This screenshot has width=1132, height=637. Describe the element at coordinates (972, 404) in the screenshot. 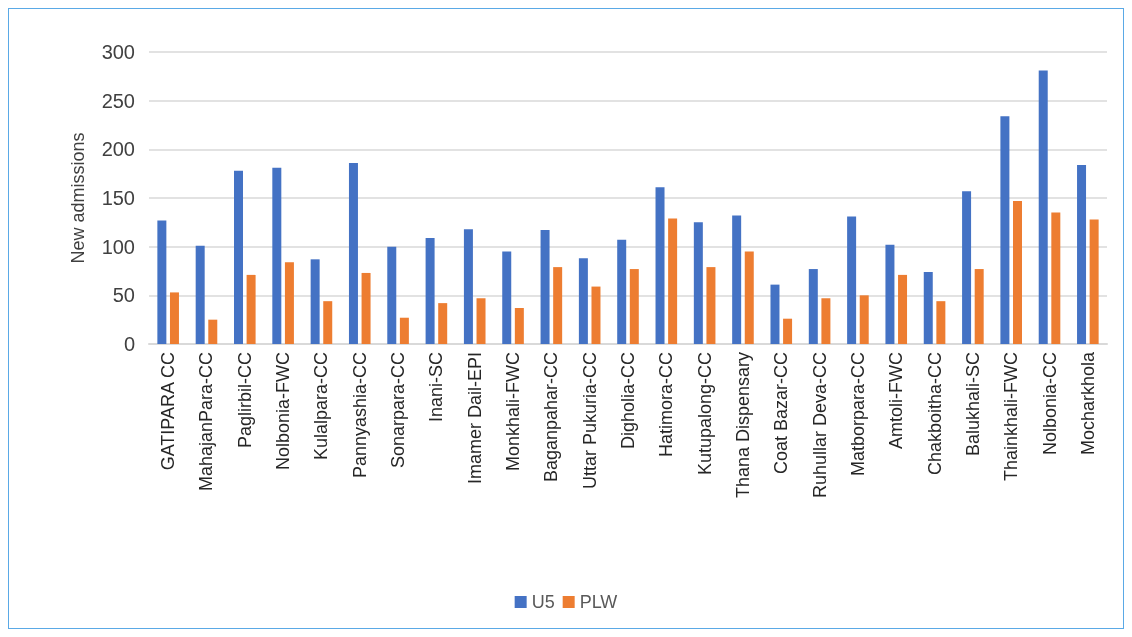

I see `x-tick-label: Balukhali-SC` at that location.